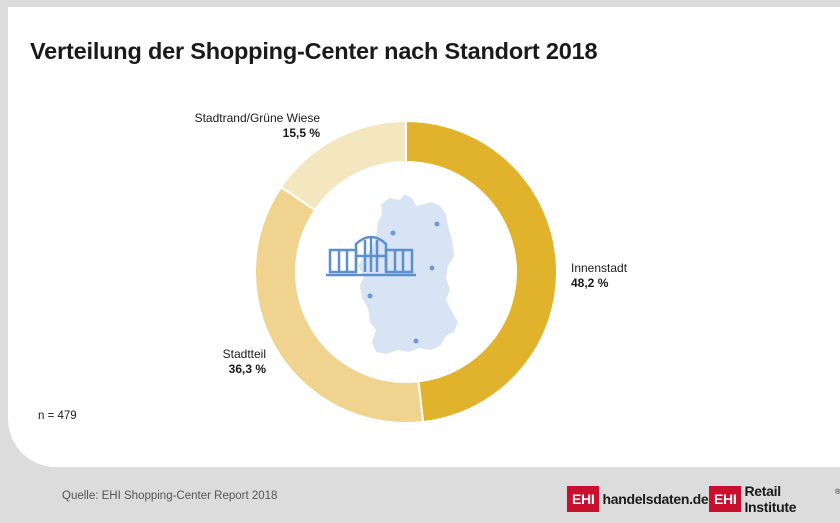 The image size is (840, 523). I want to click on label-innenstadt: Innenstadt 48,2 %, so click(599, 276).